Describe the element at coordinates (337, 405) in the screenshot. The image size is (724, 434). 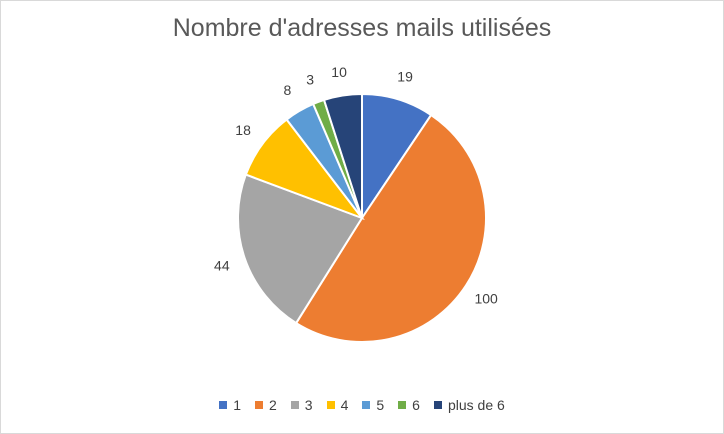
I see `legend-item-4: 4` at that location.